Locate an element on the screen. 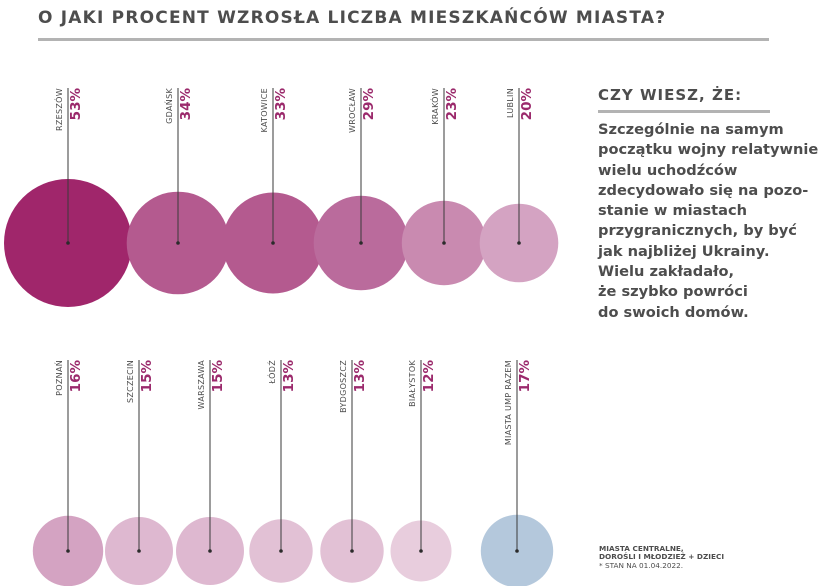 Image resolution: width=829 pixels, height=586 pixels. value-label-wrocław: 29% is located at coordinates (369, 104).